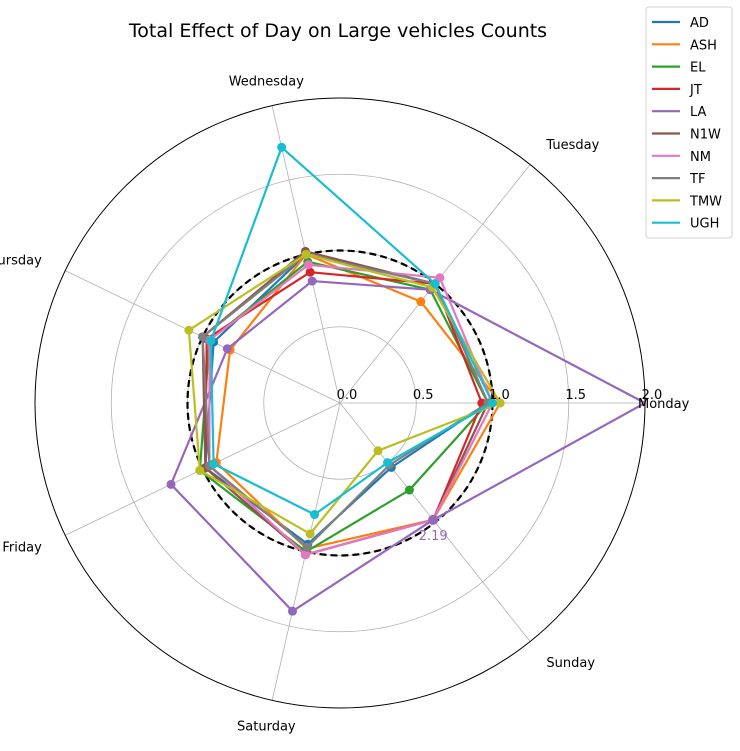 Image resolution: width=740 pixels, height=751 pixels. Describe the element at coordinates (308, 265) in the screenshot. I see `data-point-nm-wednesday` at that location.